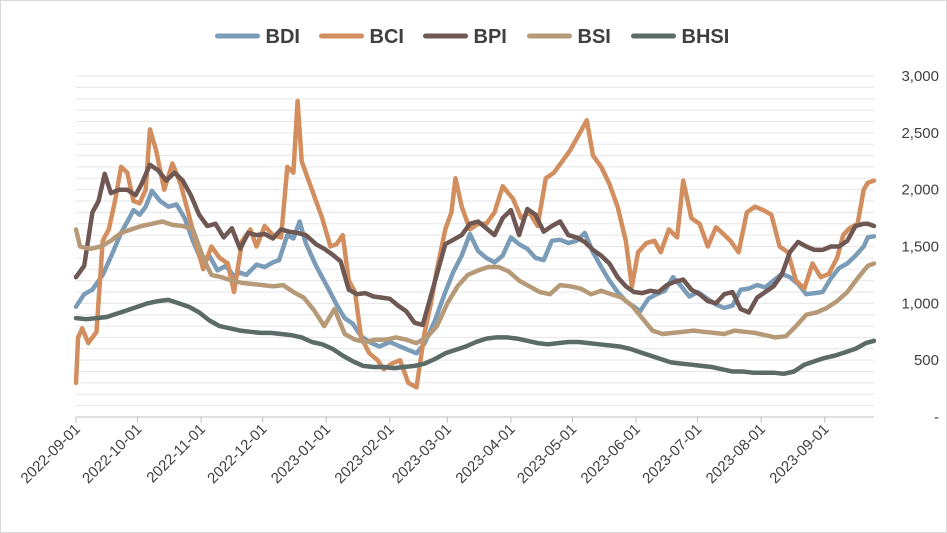 The width and height of the screenshot is (947, 533). I want to click on series-line-bhsi, so click(475, 337).